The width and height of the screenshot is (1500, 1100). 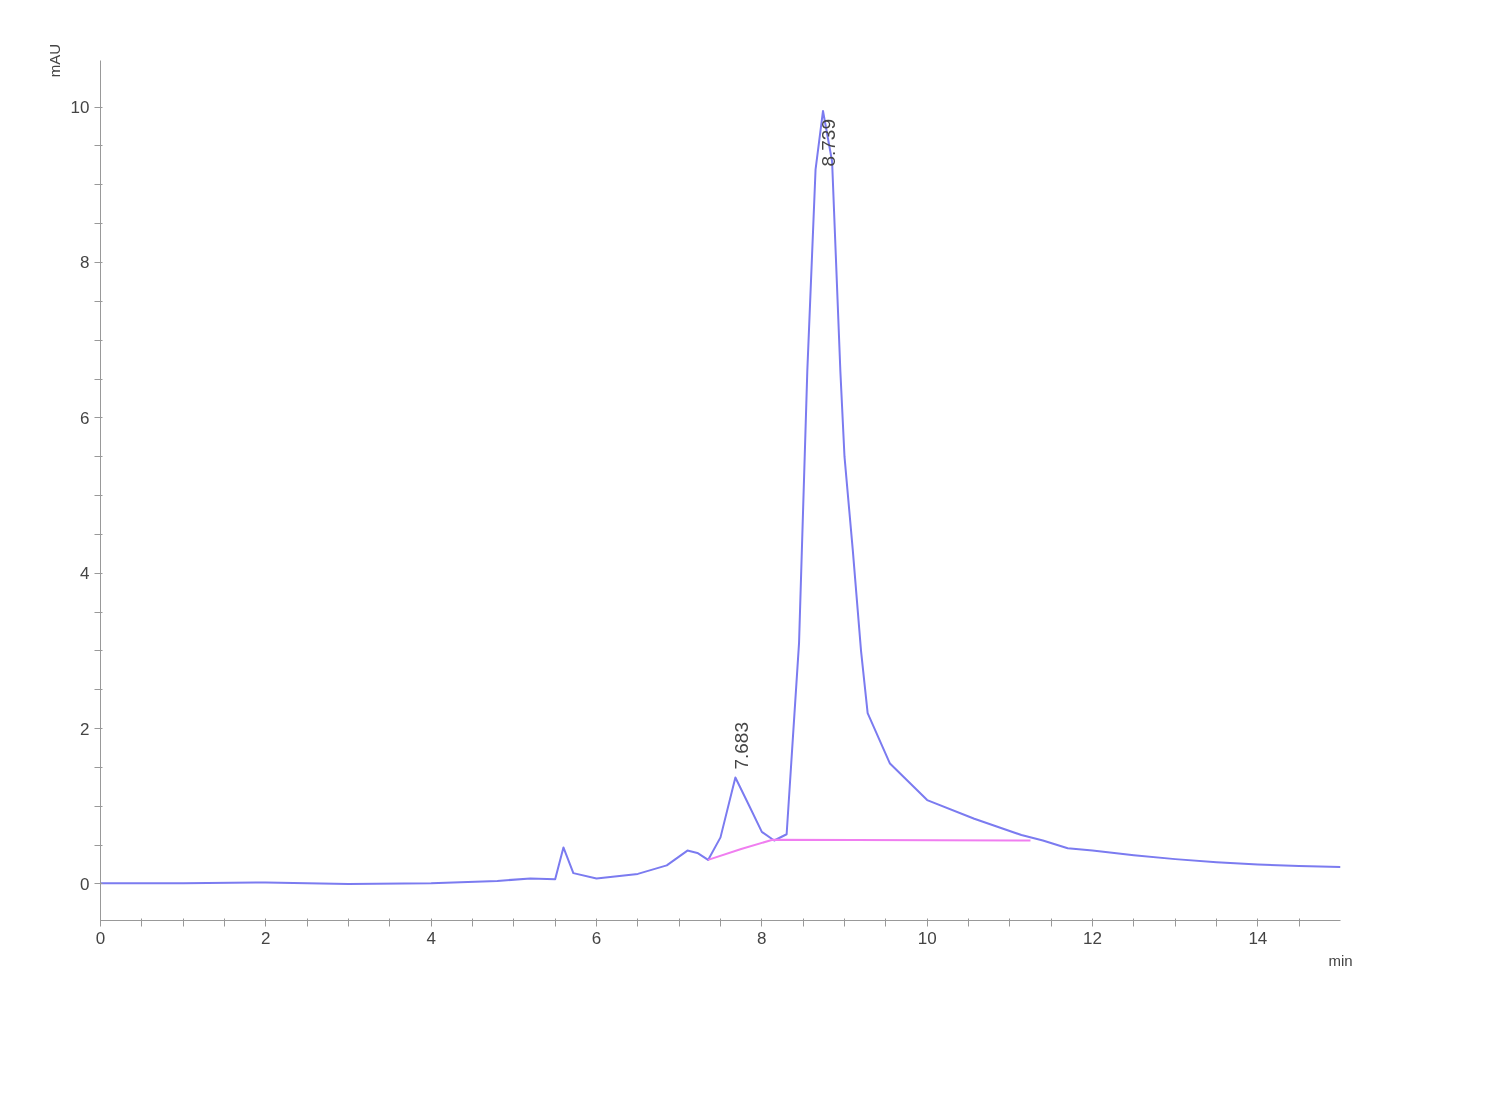 I want to click on y-tick-label: 4, so click(x=85, y=574).